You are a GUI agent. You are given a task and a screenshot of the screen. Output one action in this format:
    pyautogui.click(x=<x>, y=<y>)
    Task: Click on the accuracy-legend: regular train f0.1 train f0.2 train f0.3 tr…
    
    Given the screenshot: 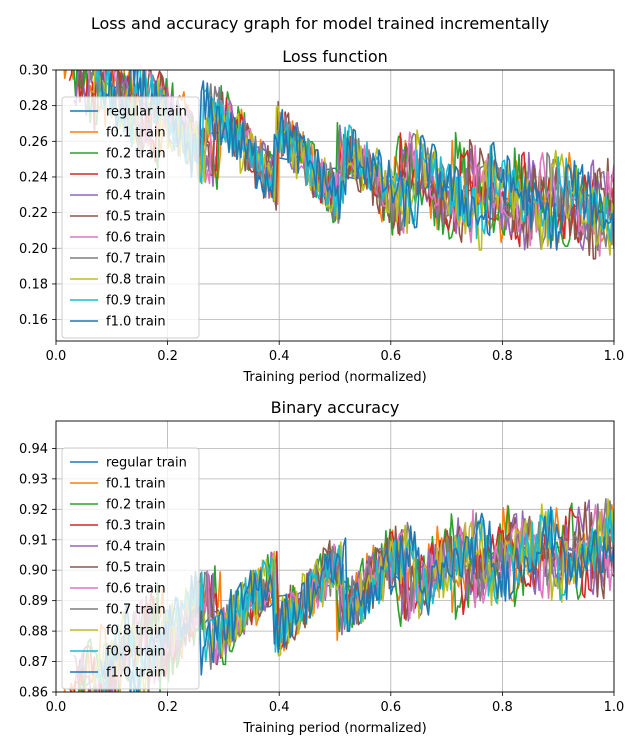 What is the action you would take?
    pyautogui.click(x=130, y=568)
    